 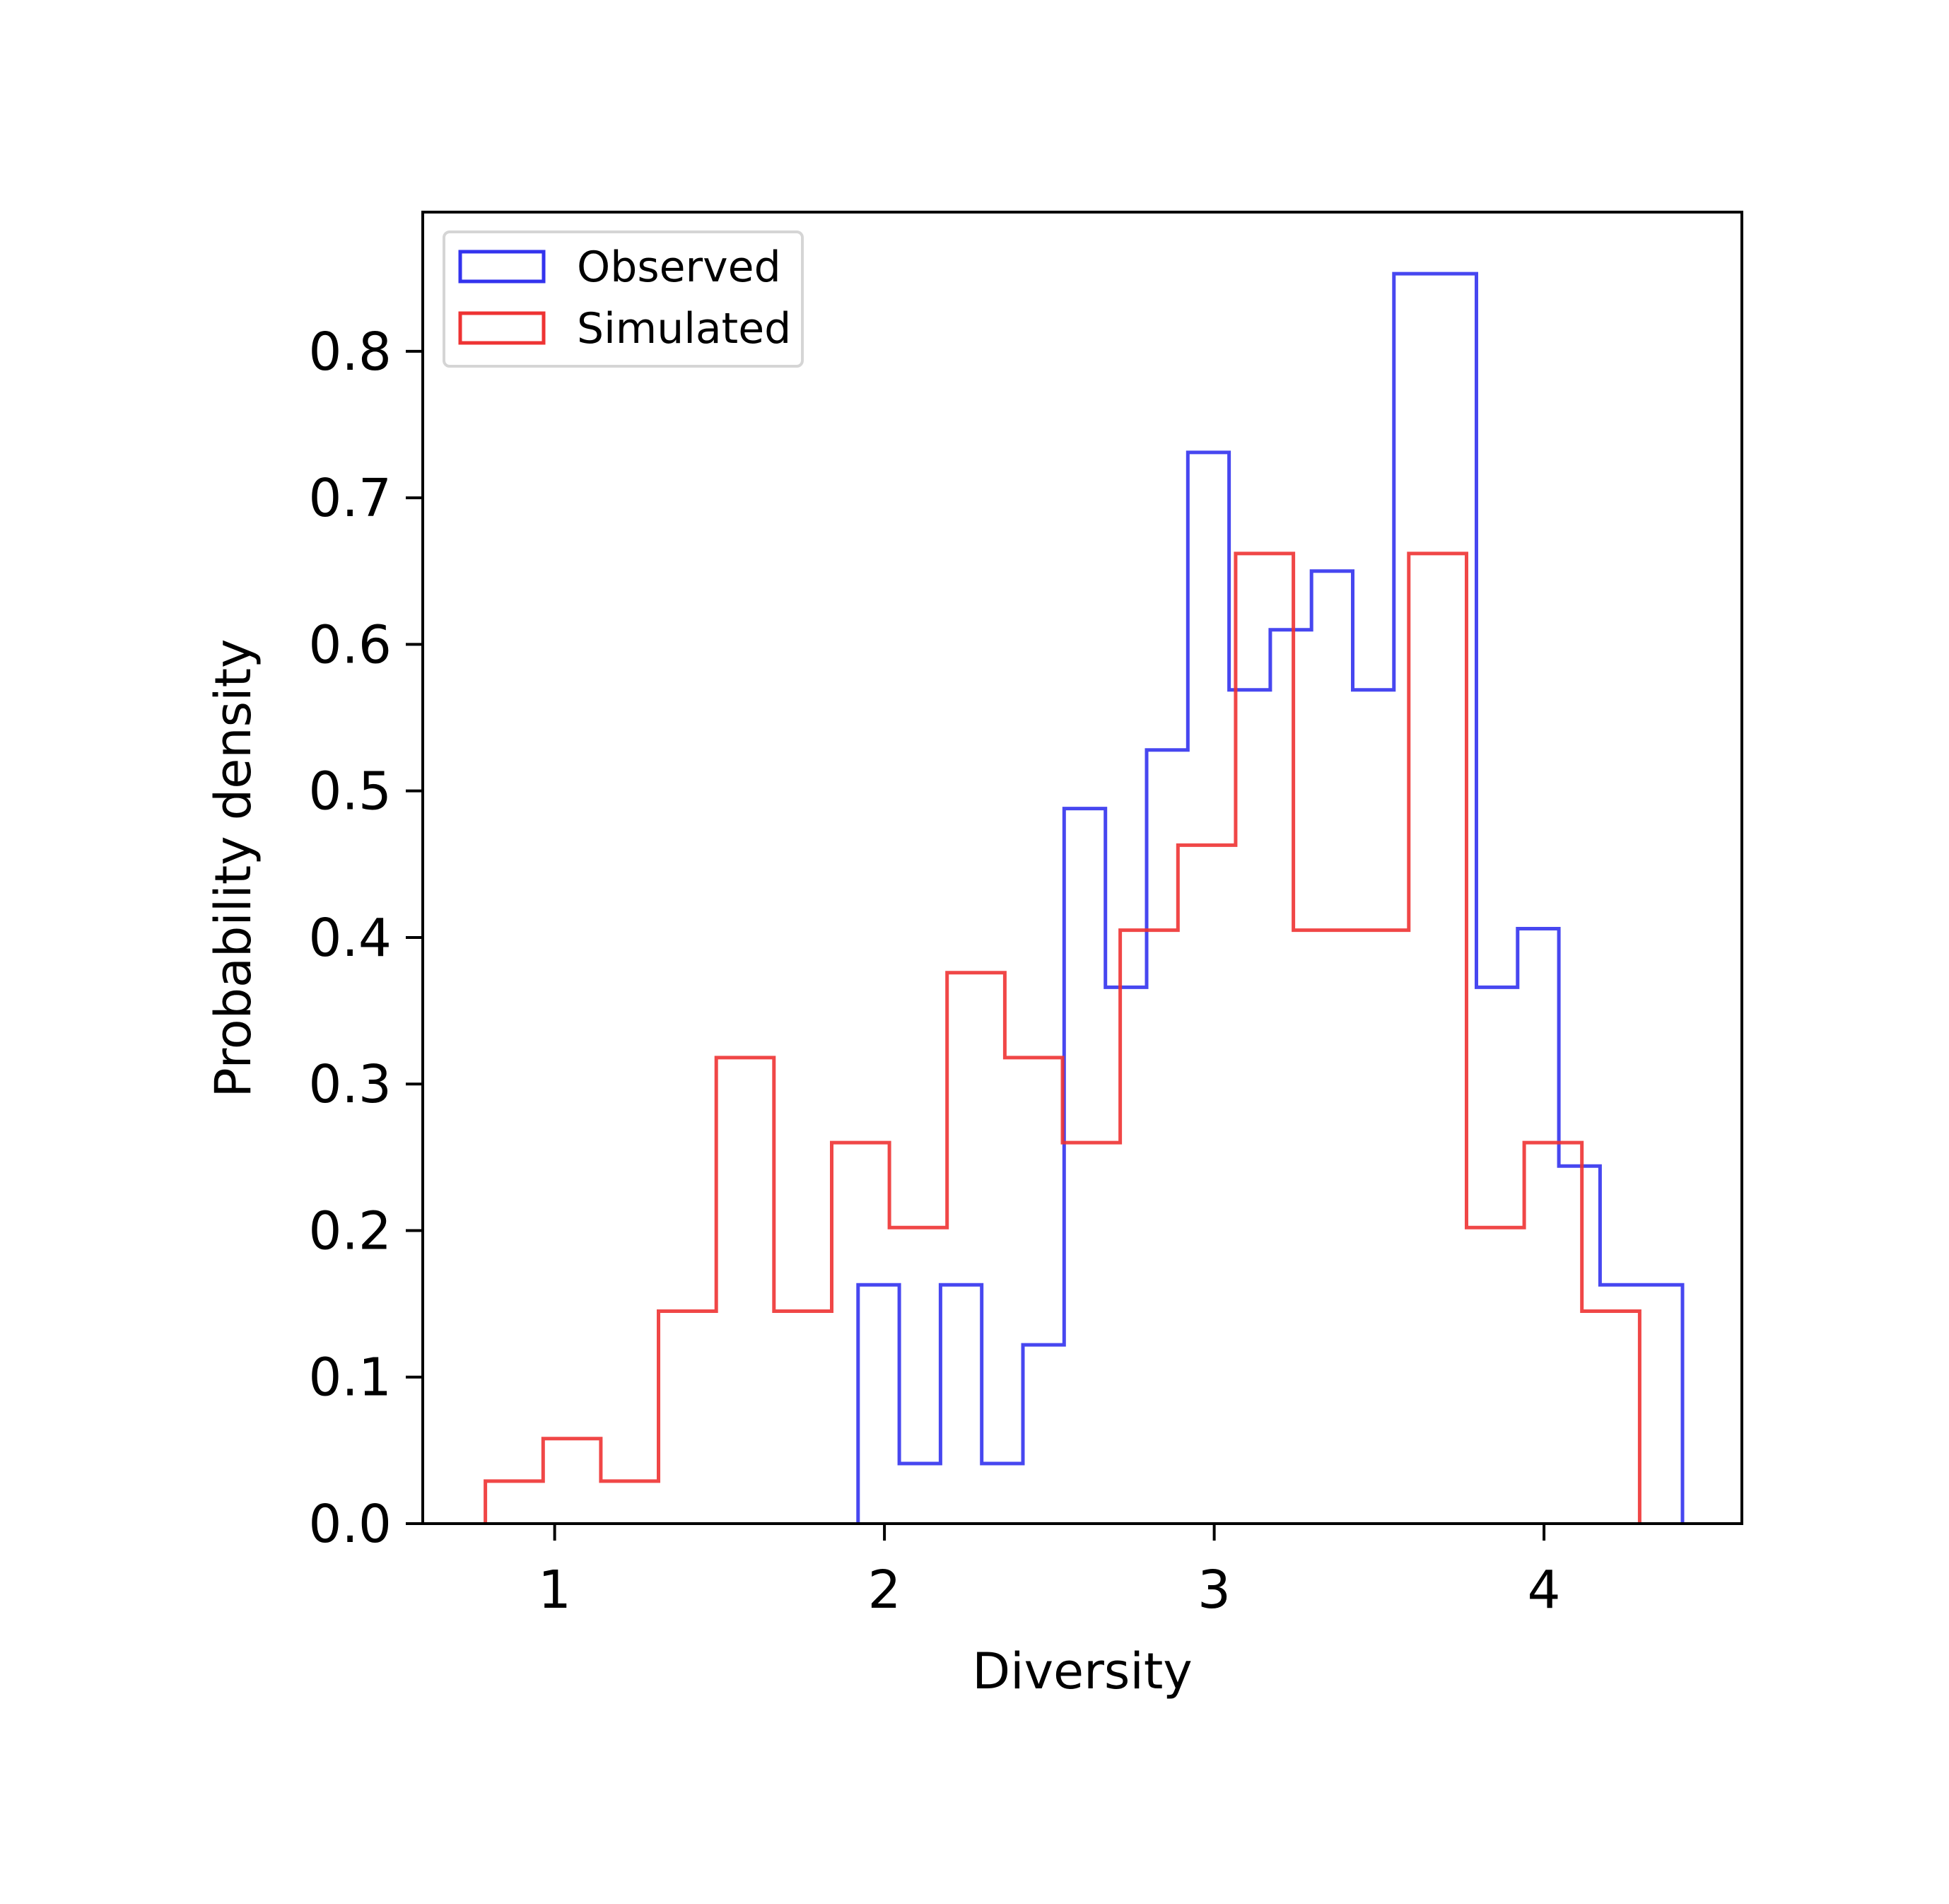 I want to click on y-tick-label: 0.5, so click(x=350, y=791).